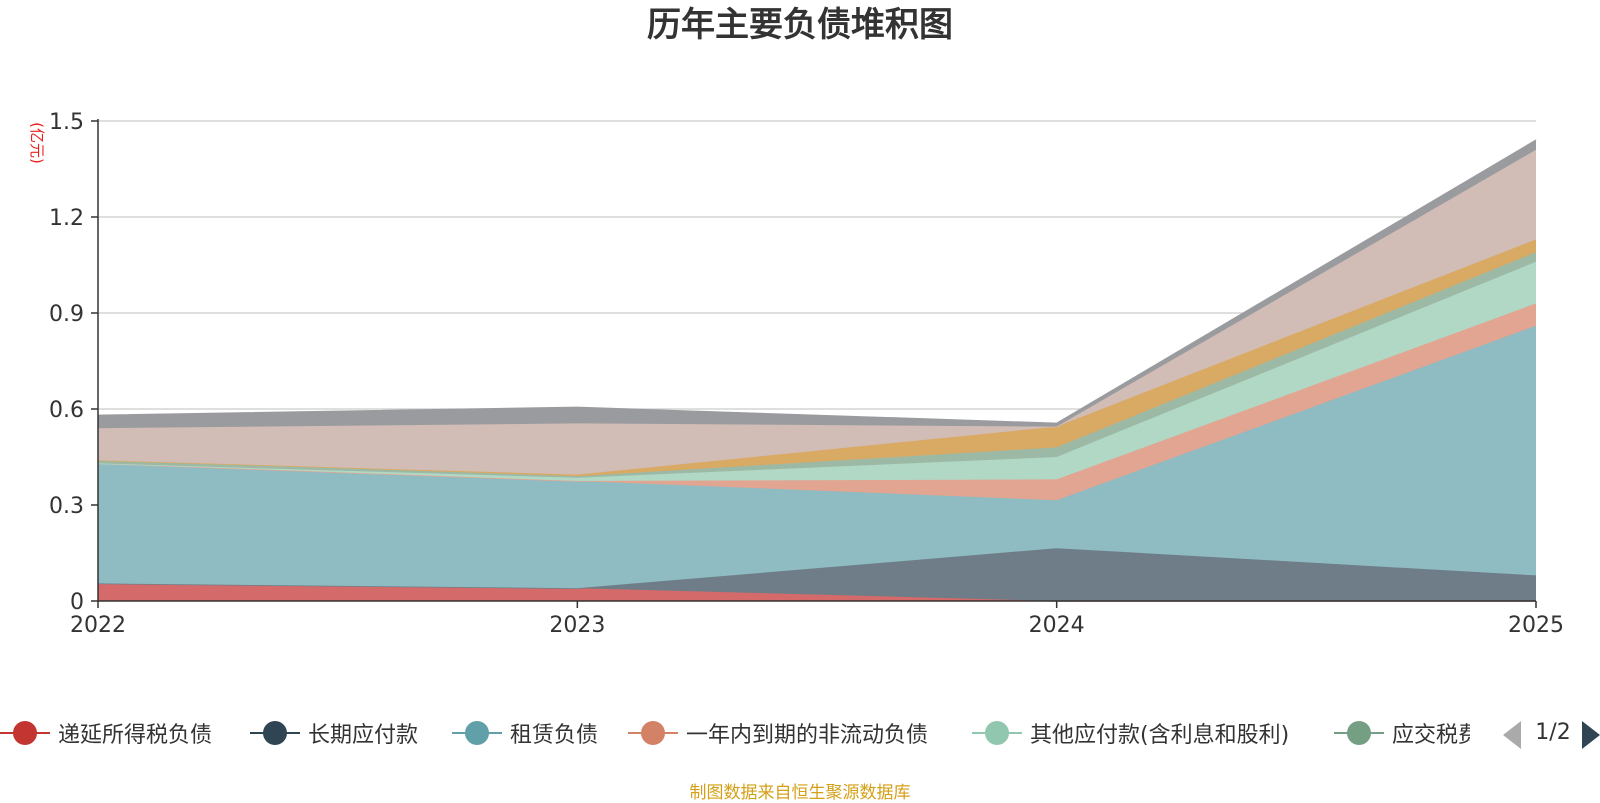  Describe the element at coordinates (817, 592) in the screenshot. I see `area-递延所得税负债` at that location.